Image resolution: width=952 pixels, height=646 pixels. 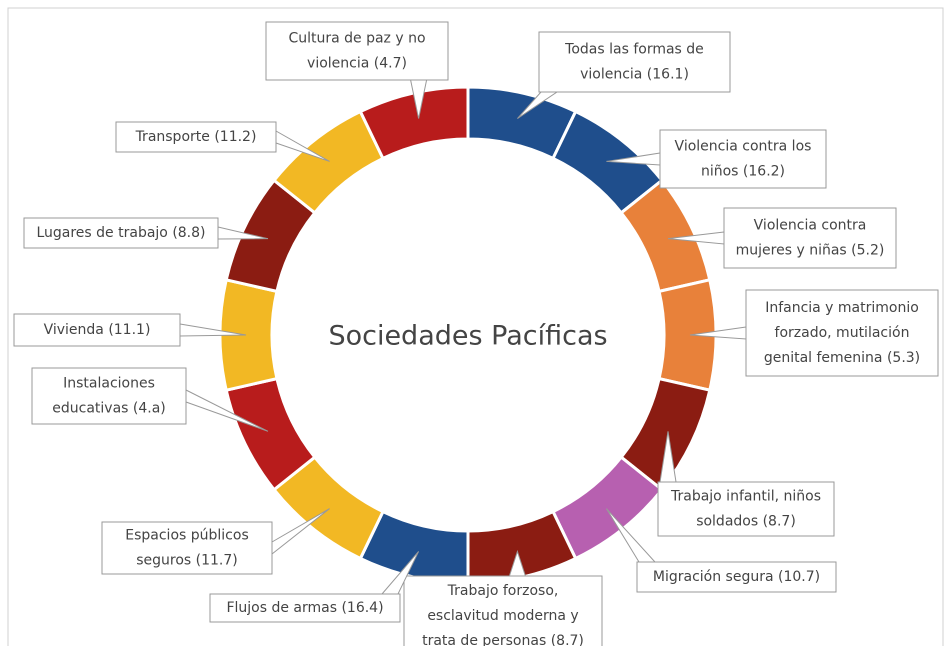 What do you see at coordinates (414, 123) in the screenshot?
I see `ring-segment` at bounding box center [414, 123].